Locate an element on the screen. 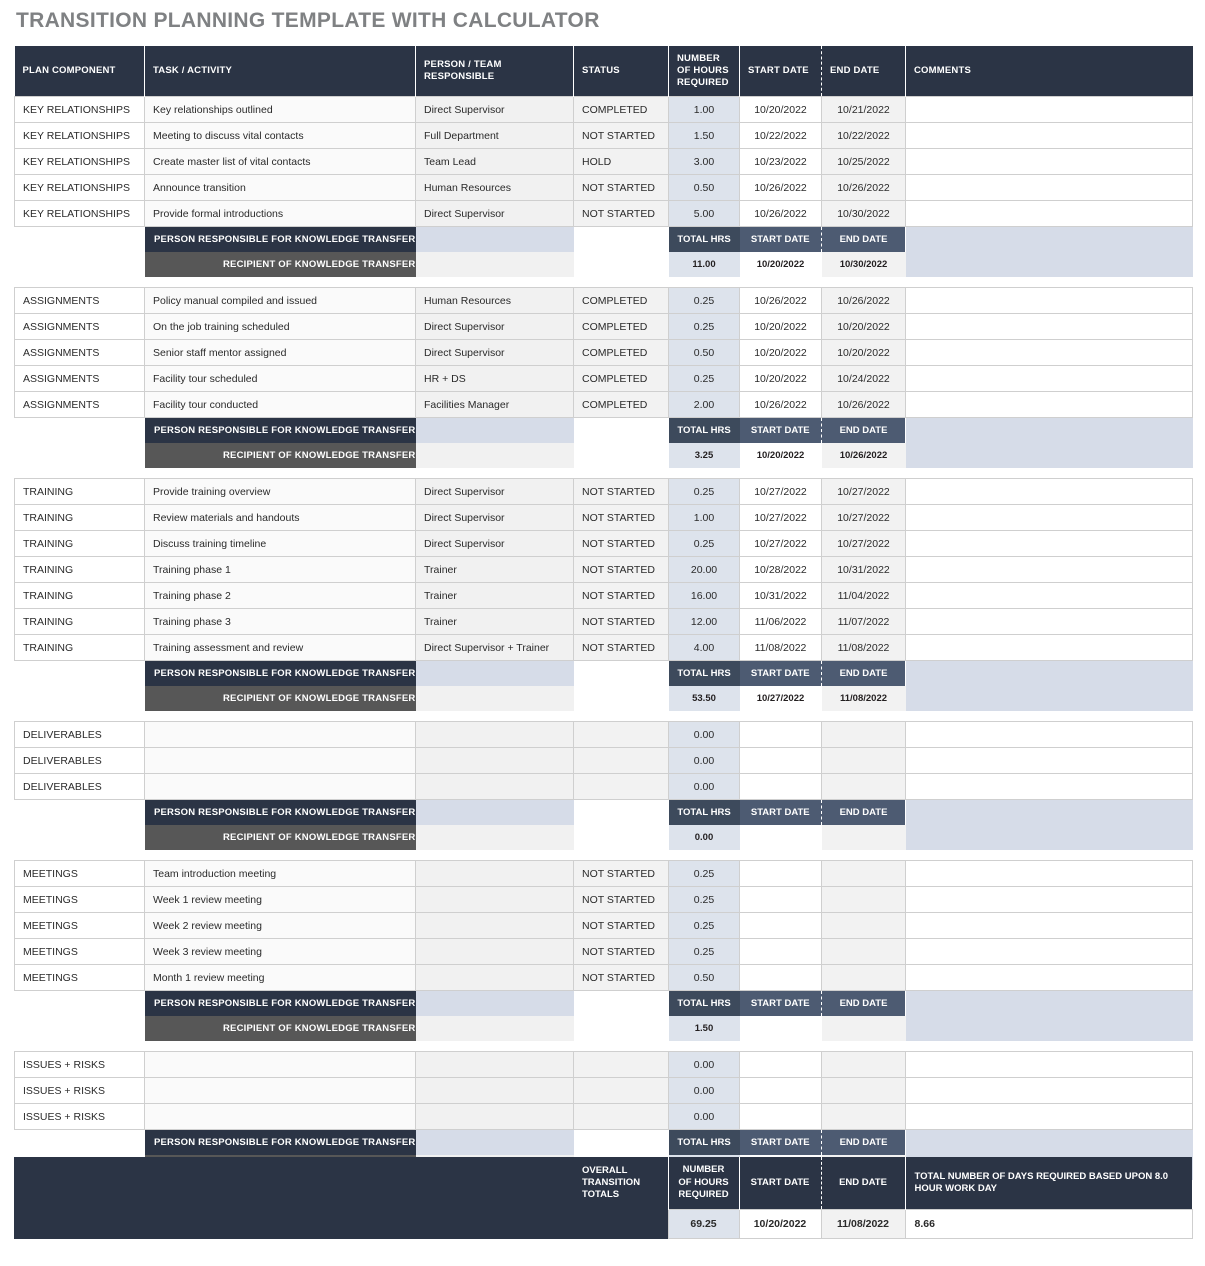 This screenshot has width=1205, height=1266. cell-task: Provide formal introductions is located at coordinates (280, 213).